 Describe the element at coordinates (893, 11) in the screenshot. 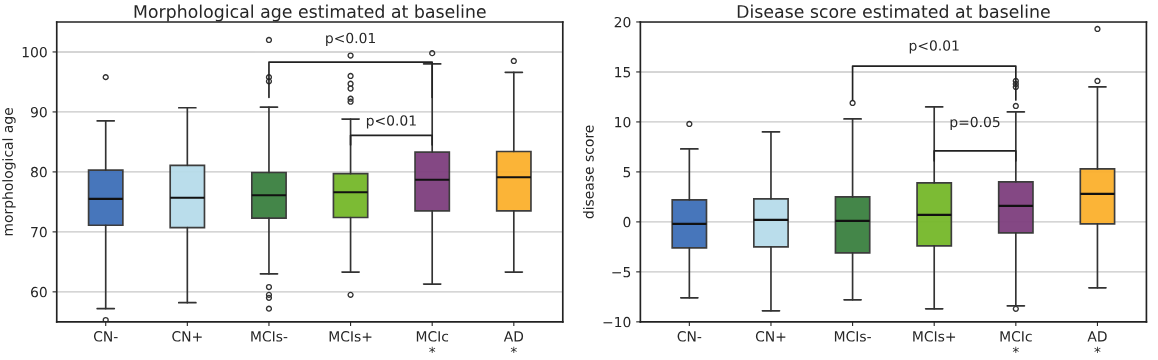

I see `chart-title: Disease score estimated at baseline` at that location.